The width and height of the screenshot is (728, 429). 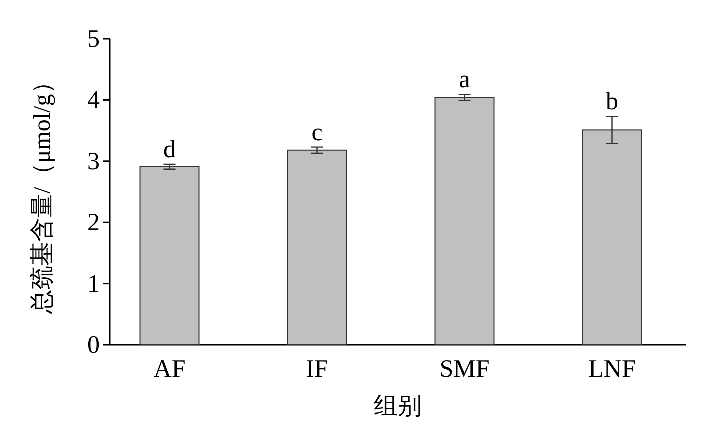 What do you see at coordinates (465, 369) in the screenshot?
I see `x-tick-label: SMF` at bounding box center [465, 369].